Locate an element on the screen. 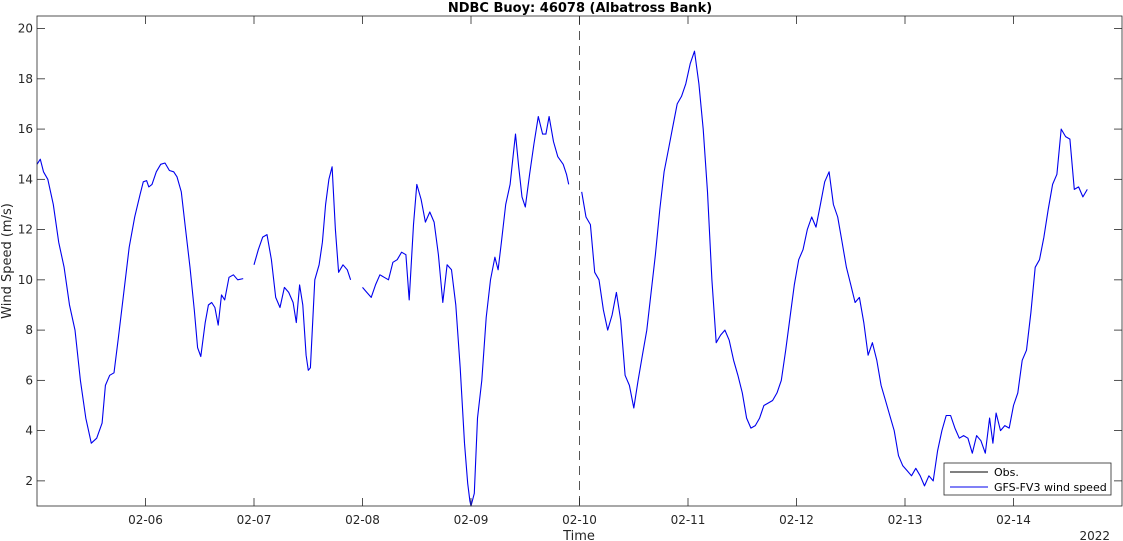  x-tick-label: 02-13 is located at coordinates (905, 520).